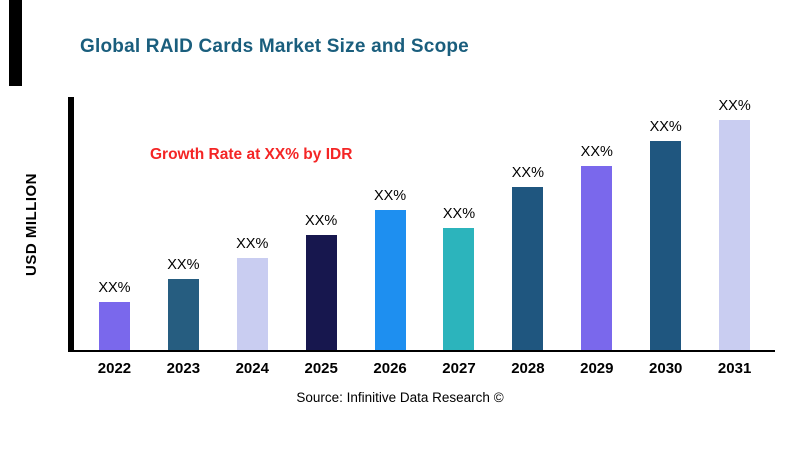 The height and width of the screenshot is (450, 800). I want to click on bar-value-label-2026: XX%, so click(390, 195).